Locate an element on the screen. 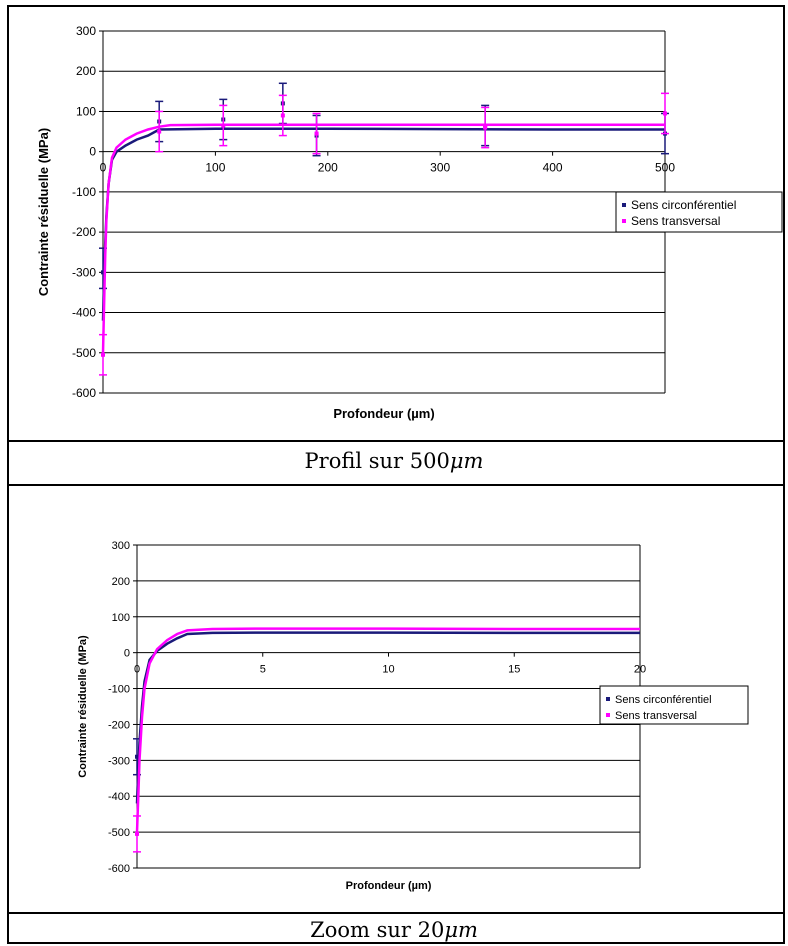 The image size is (788, 946). caption-divider-top is located at coordinates (396, 441).